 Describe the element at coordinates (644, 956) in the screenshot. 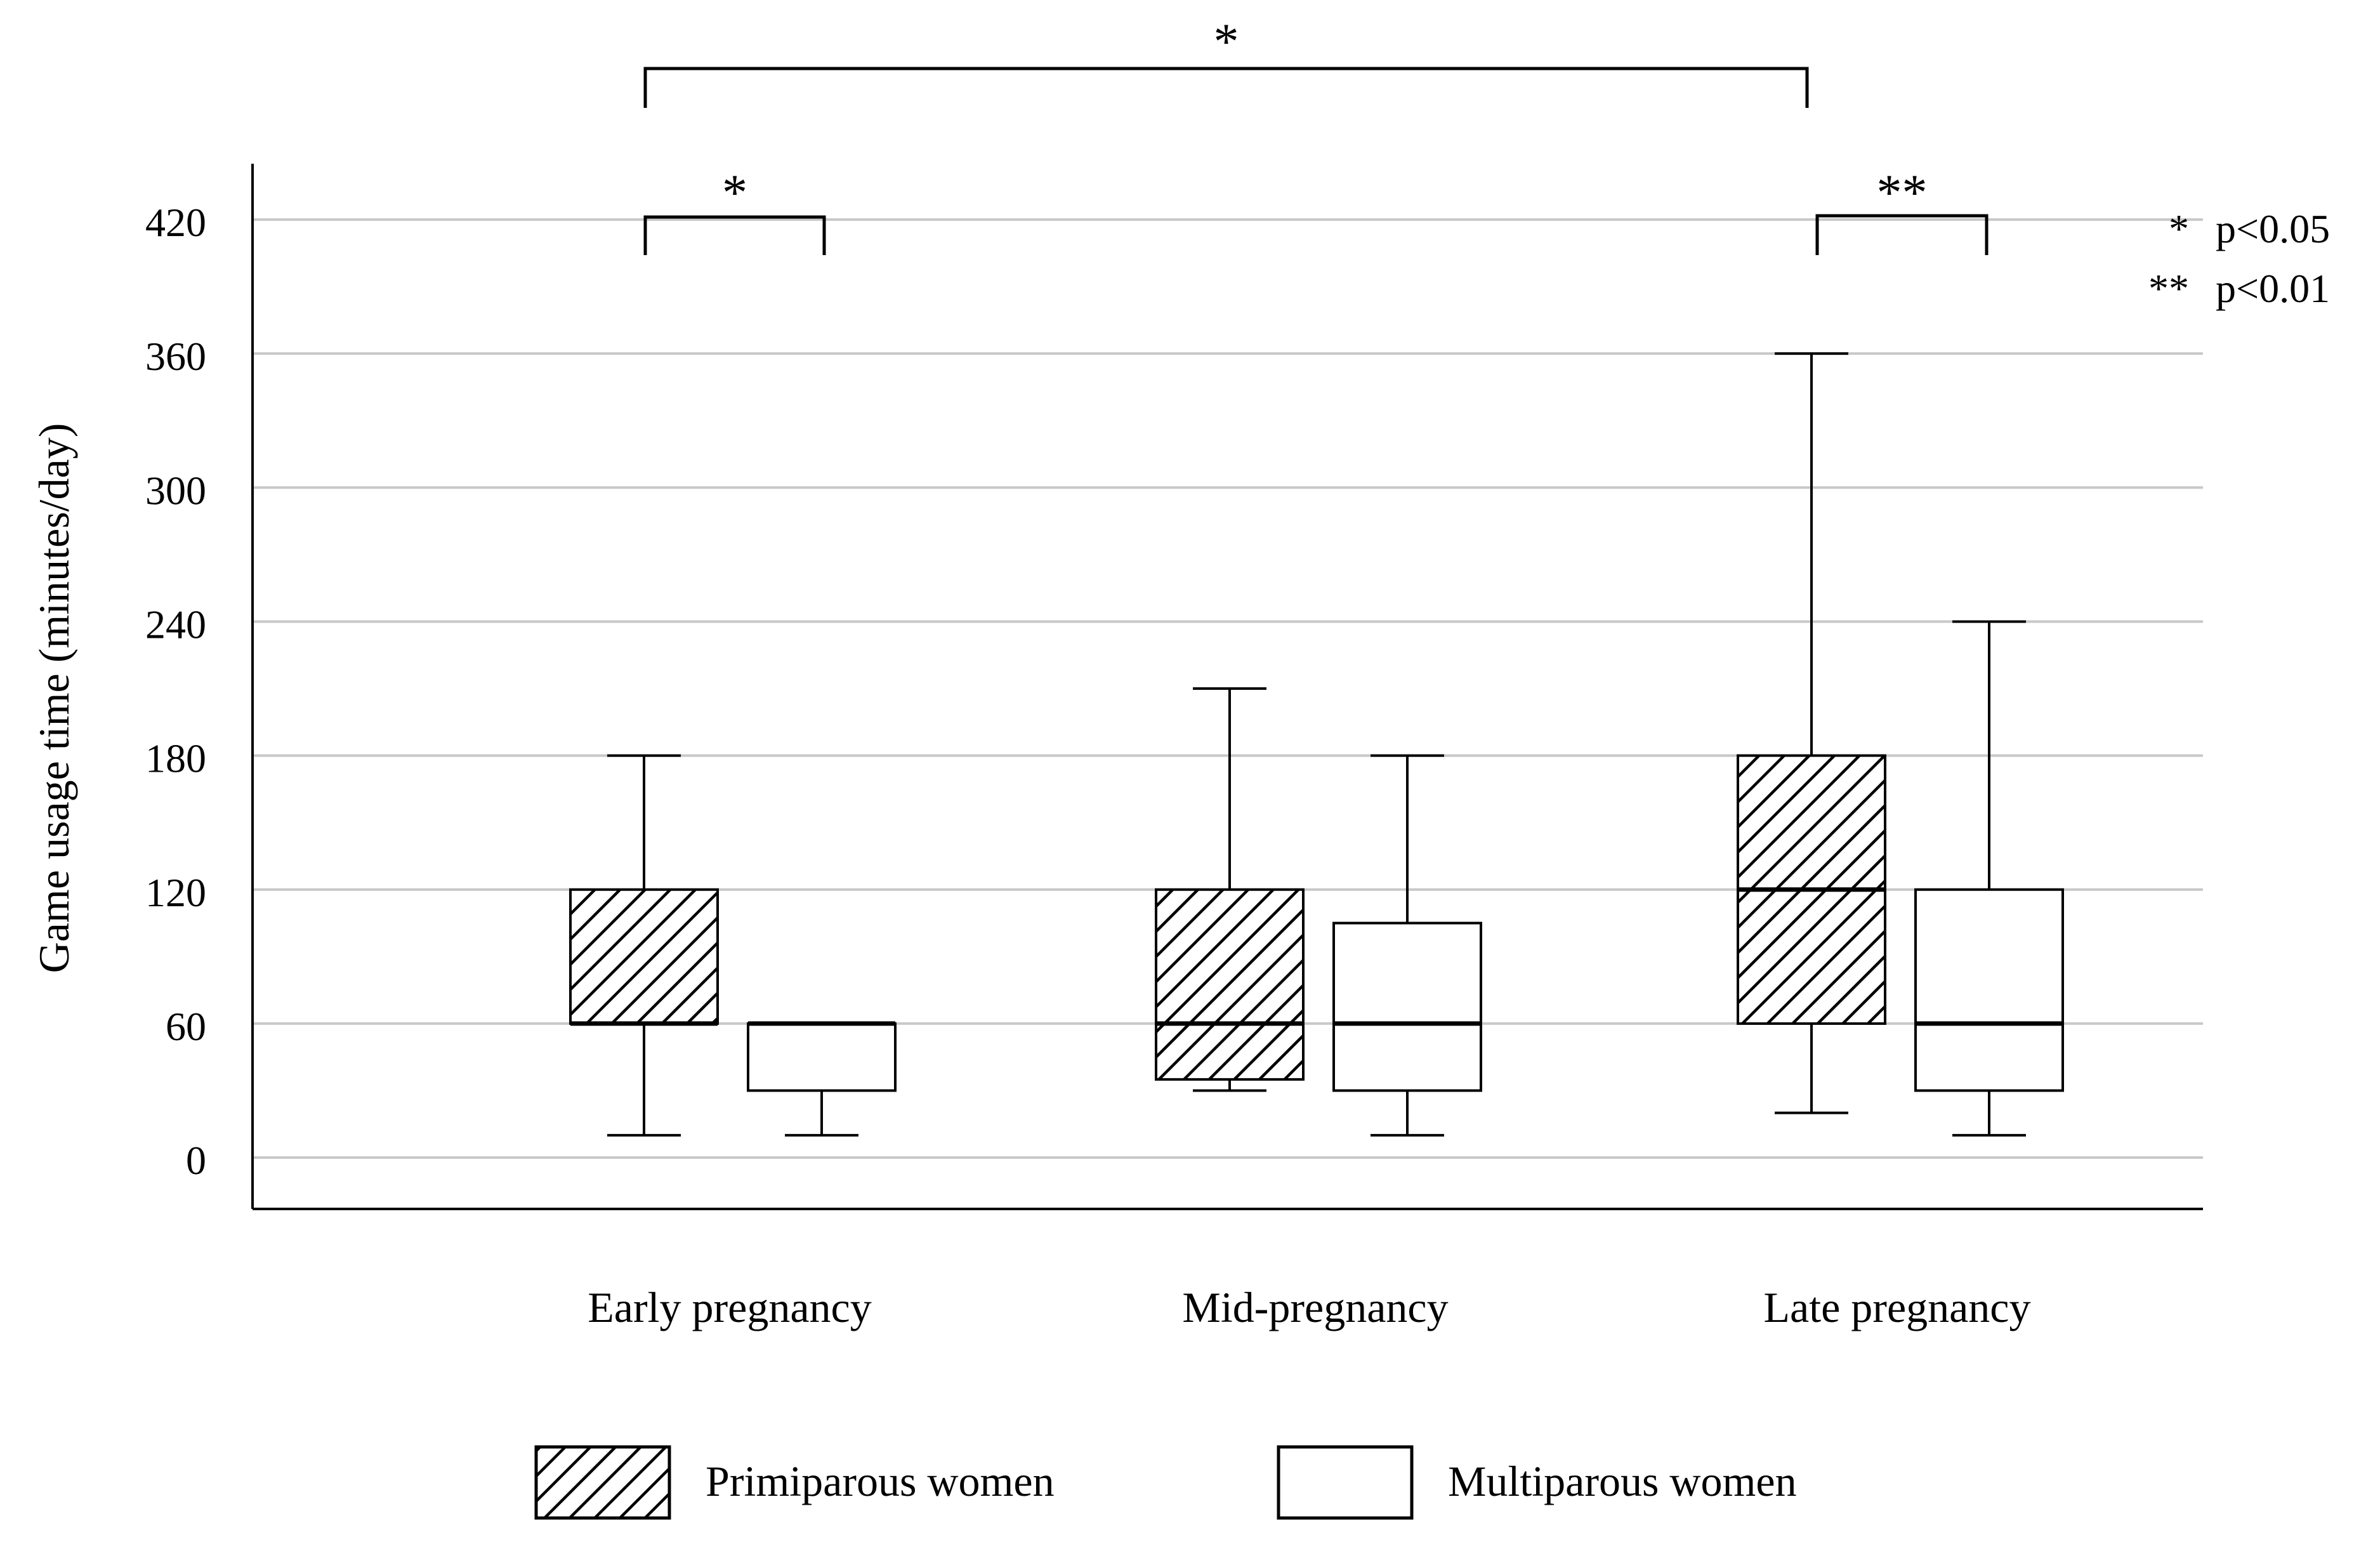

I see `box-primiparous-0-iqr` at that location.